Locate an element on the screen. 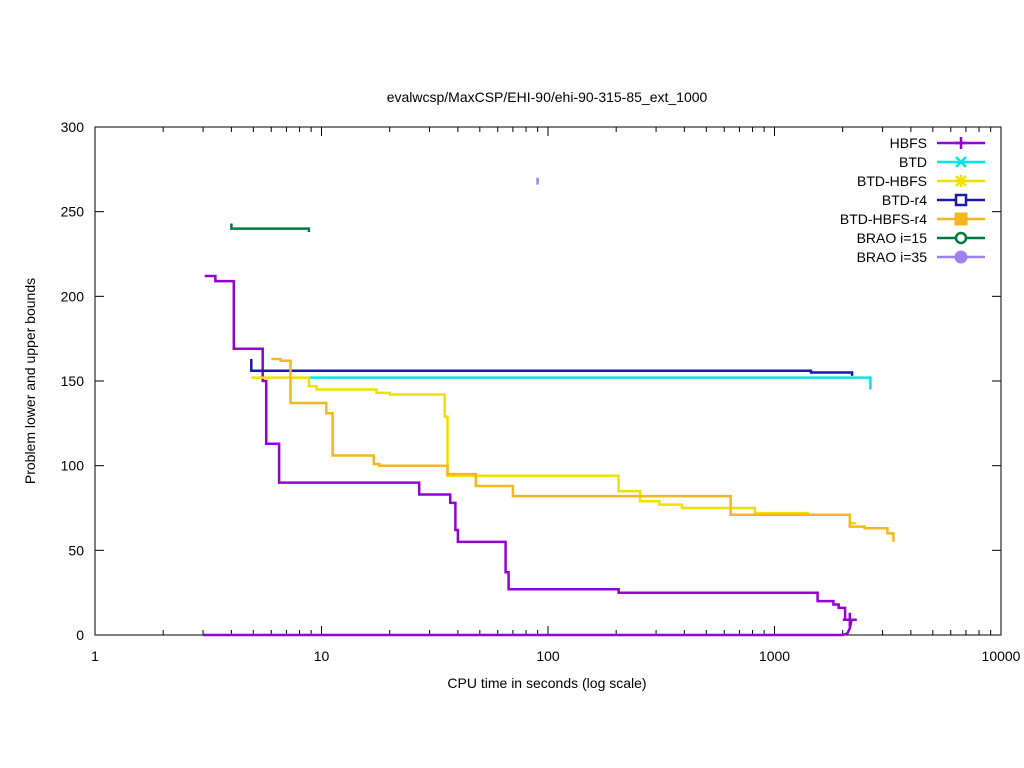 Image resolution: width=1024 pixels, height=768 pixels. legend-label: BTD-r4 is located at coordinates (904, 200).